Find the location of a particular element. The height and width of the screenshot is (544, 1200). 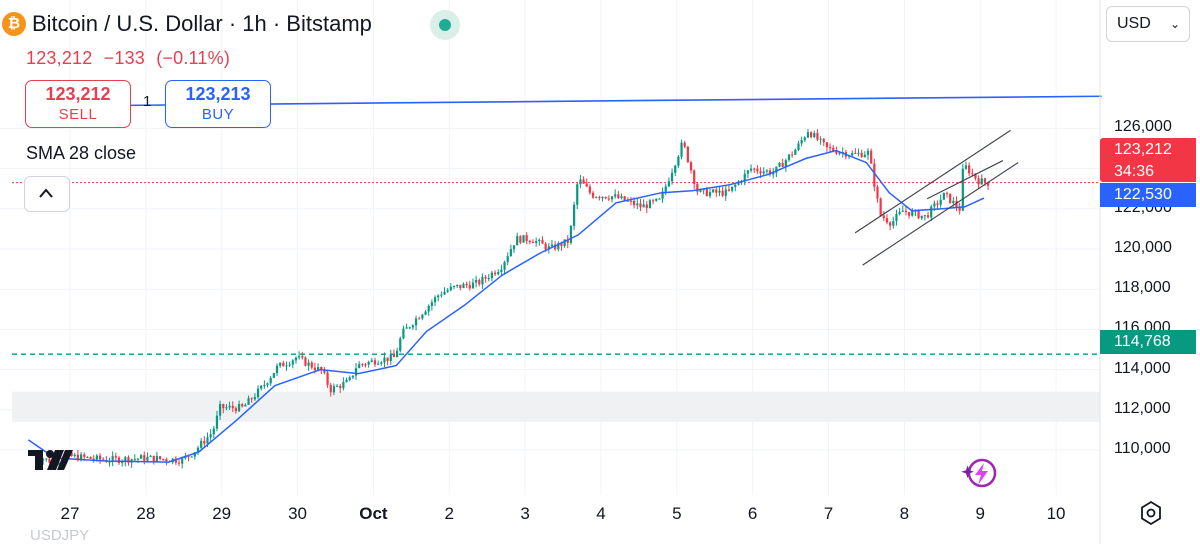

channel-middle-line is located at coordinates (965, 180).